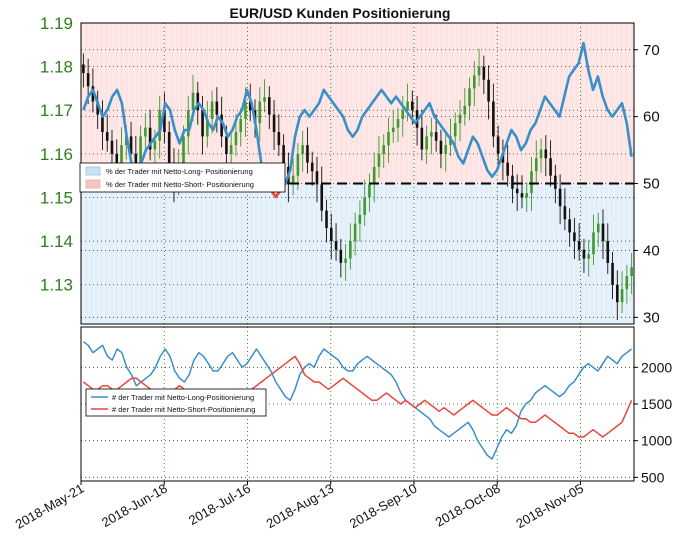 Image resolution: width=679 pixels, height=549 pixels. What do you see at coordinates (56, 154) in the screenshot?
I see `price-axis: 1.13 1.14 1.15 1.16 1.17 1.18 1.19` at bounding box center [56, 154].